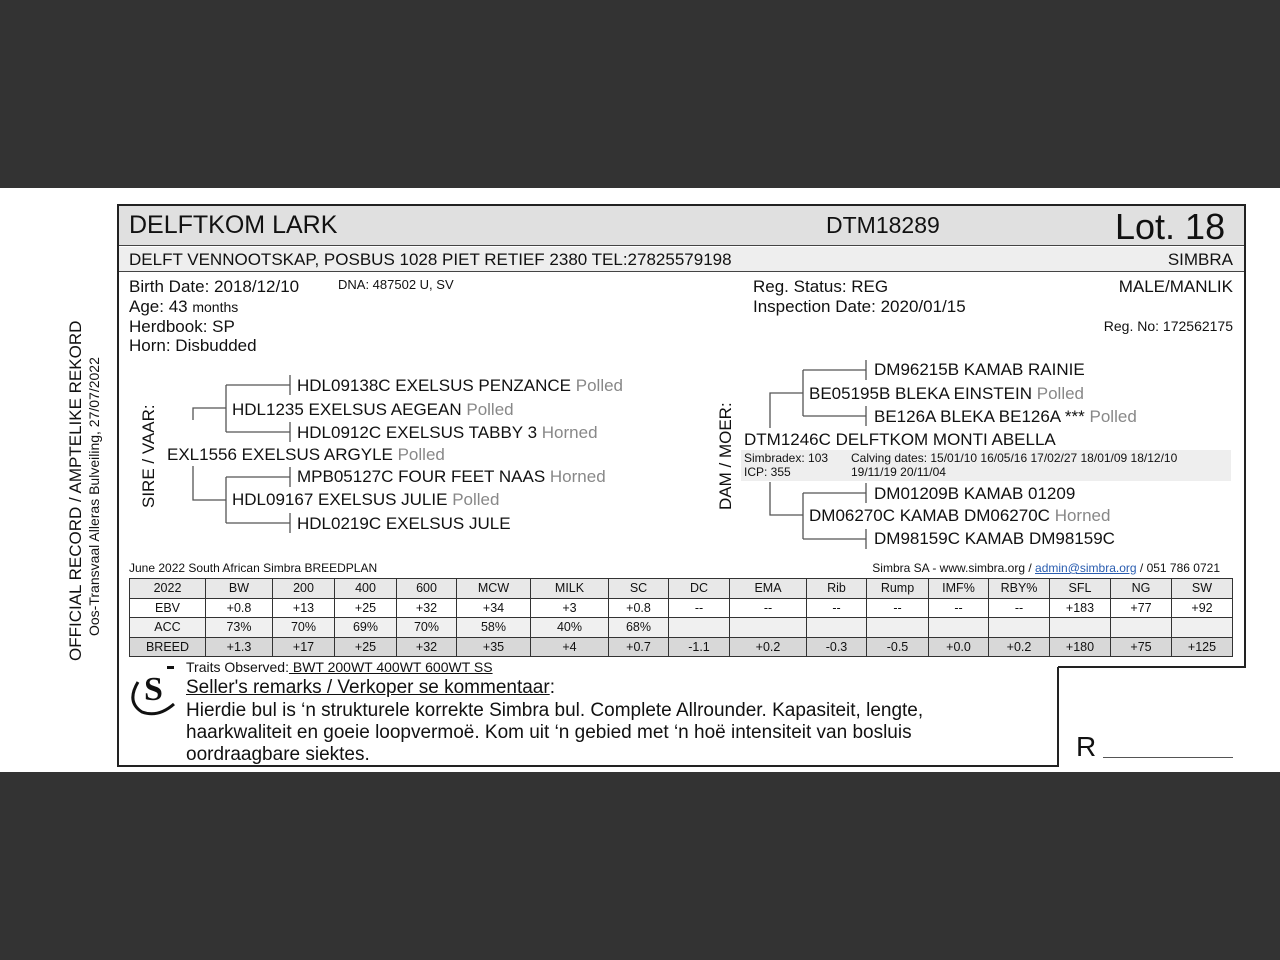 This screenshot has height=960, width=1280. What do you see at coordinates (699, 646) in the screenshot?
I see `table-cell: -1.1` at bounding box center [699, 646].